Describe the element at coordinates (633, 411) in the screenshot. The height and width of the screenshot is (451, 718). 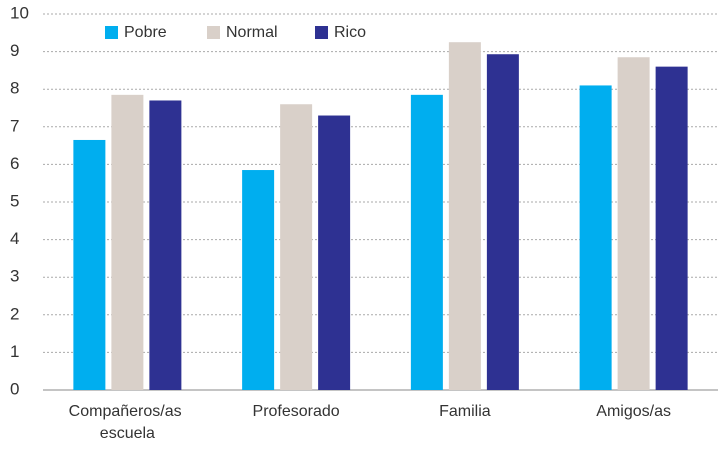
I see `x-tick-label: Amigos/as` at that location.